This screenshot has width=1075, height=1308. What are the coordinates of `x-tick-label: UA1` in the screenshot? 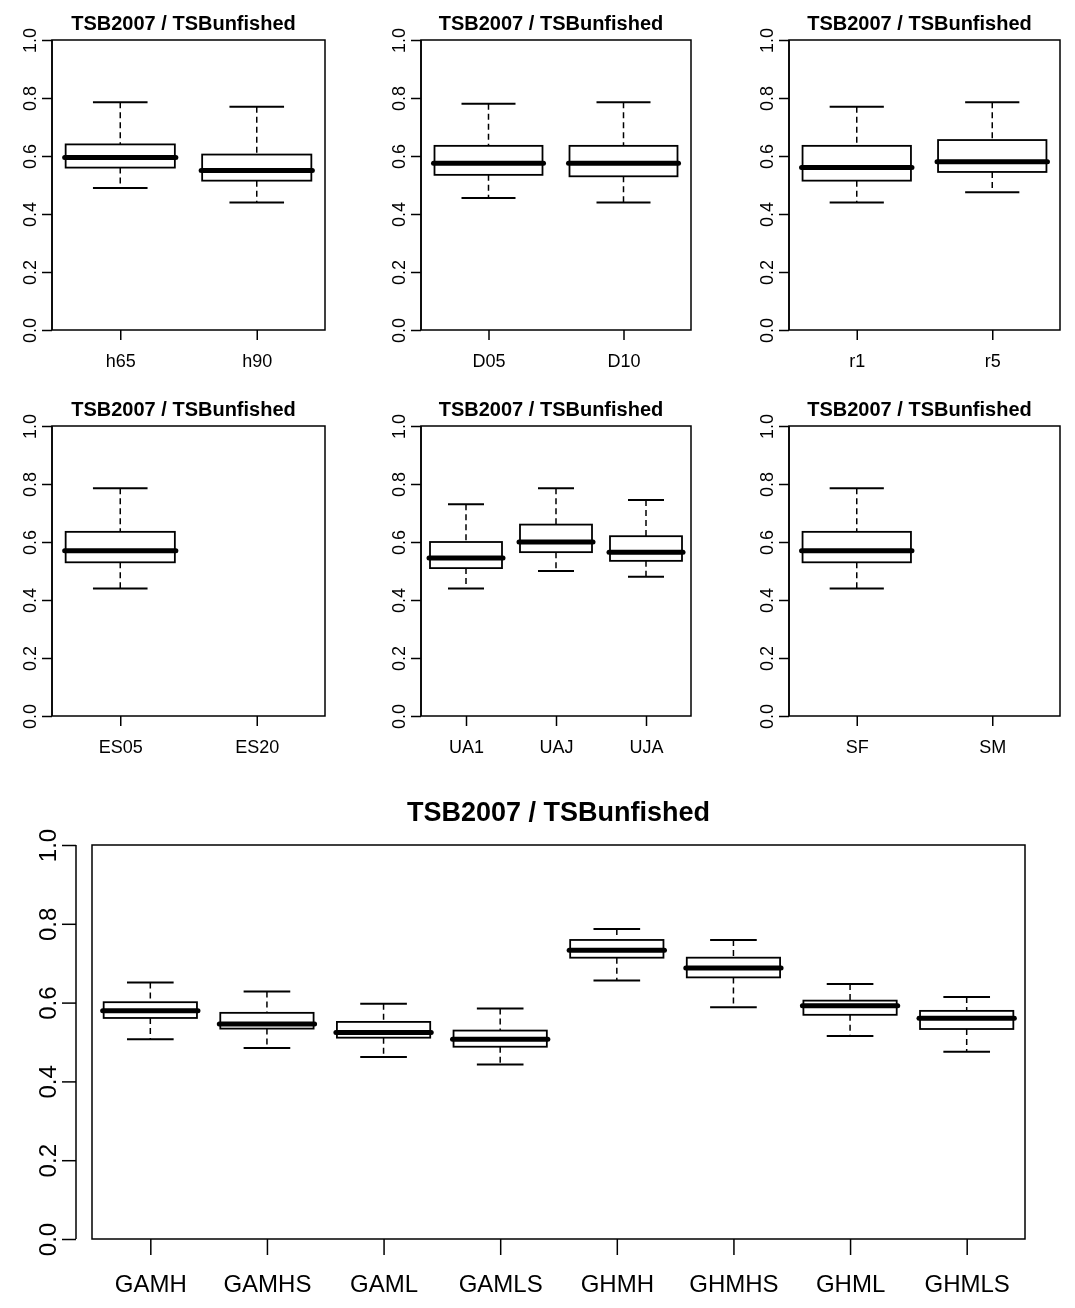 It's located at (466, 746).